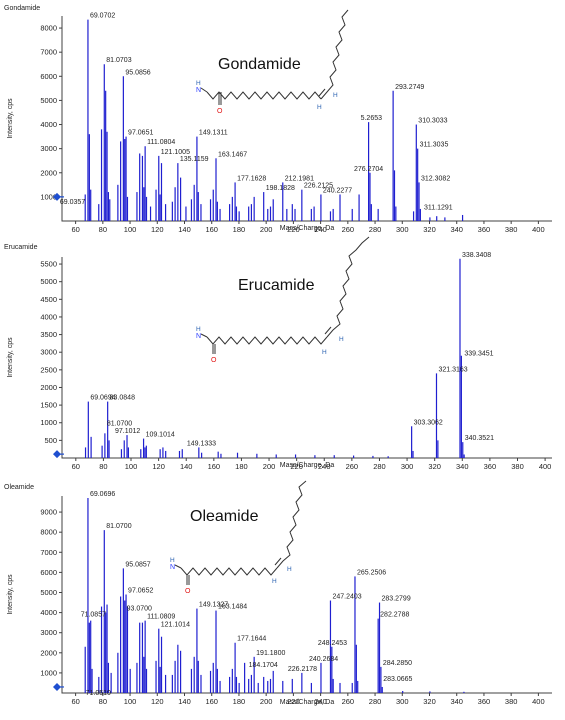 The width and height of the screenshot is (565, 720). I want to click on peak-label: 283.2799, so click(396, 599).